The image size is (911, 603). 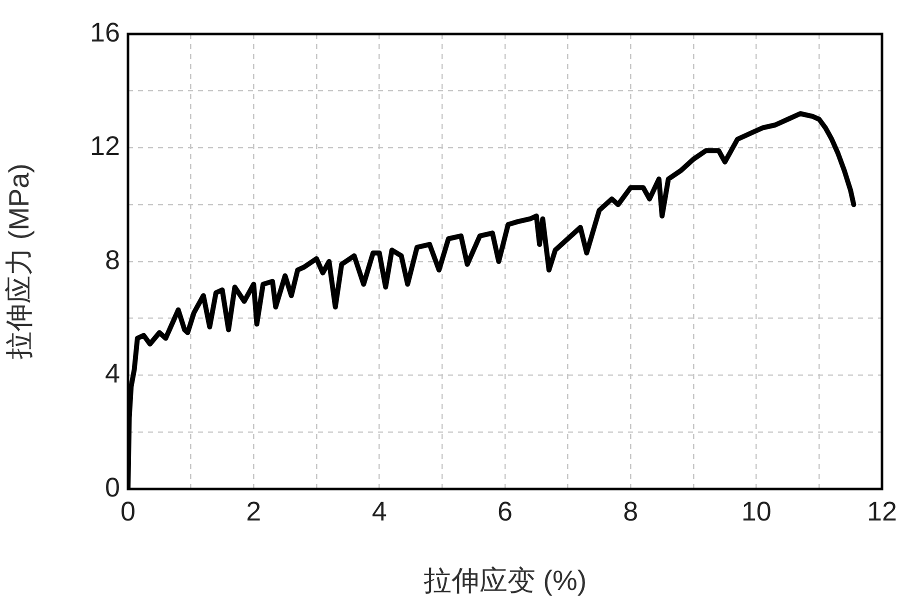 What do you see at coordinates (105, 32) in the screenshot?
I see `y-tick-label: 16` at bounding box center [105, 32].